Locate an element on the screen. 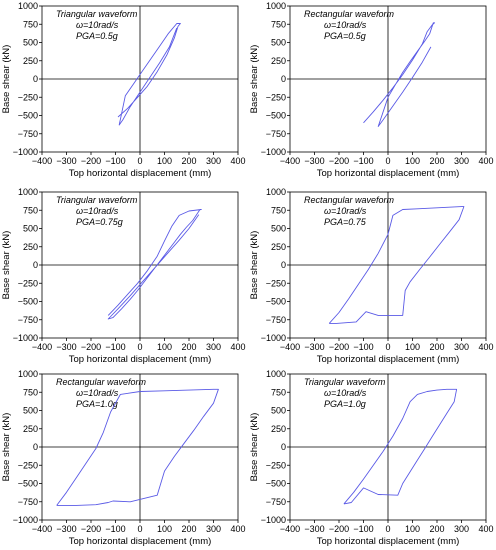 This screenshot has width=496, height=550. x-tick-label: −100 is located at coordinates (363, 347).